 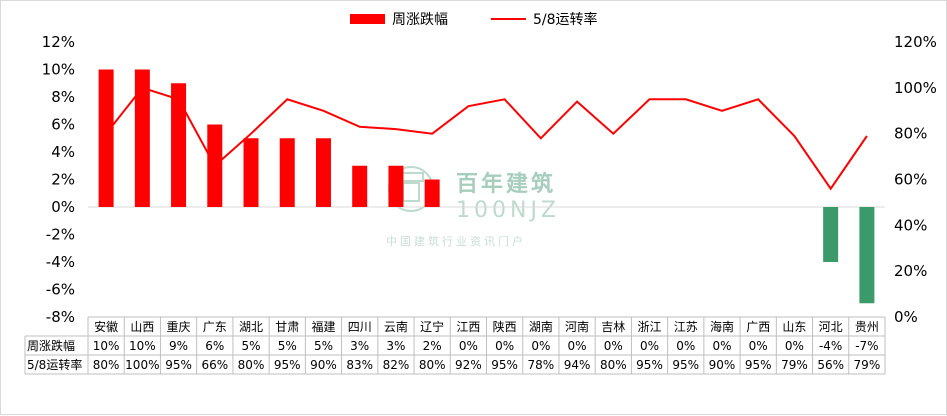 I want to click on category-label: 浙江, so click(x=650, y=327).